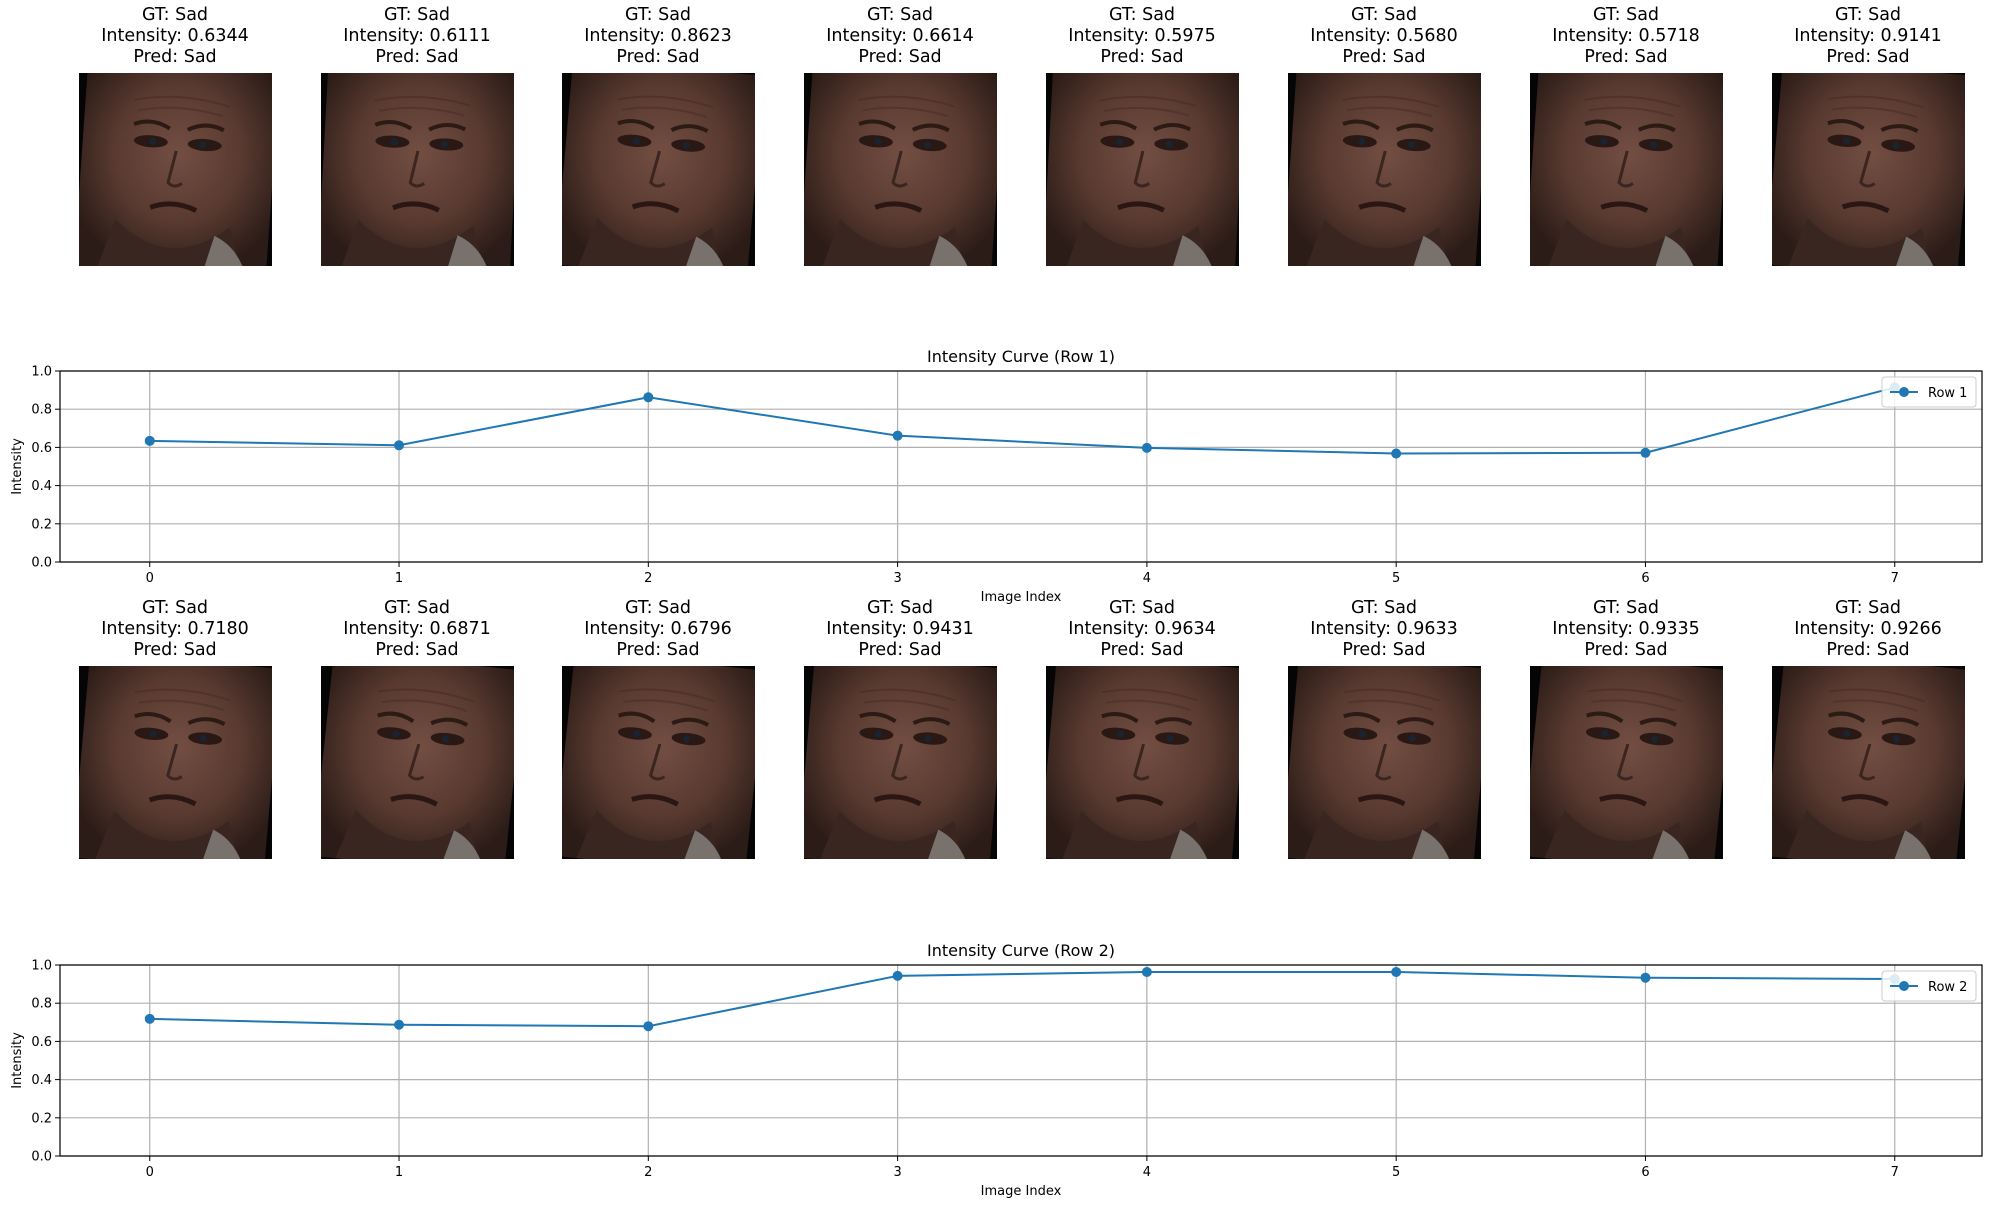 The image size is (1989, 1207). I want to click on thumbnail-caption: GT: Sad Intensity: 0.9431 Pred: Sad, so click(900, 629).